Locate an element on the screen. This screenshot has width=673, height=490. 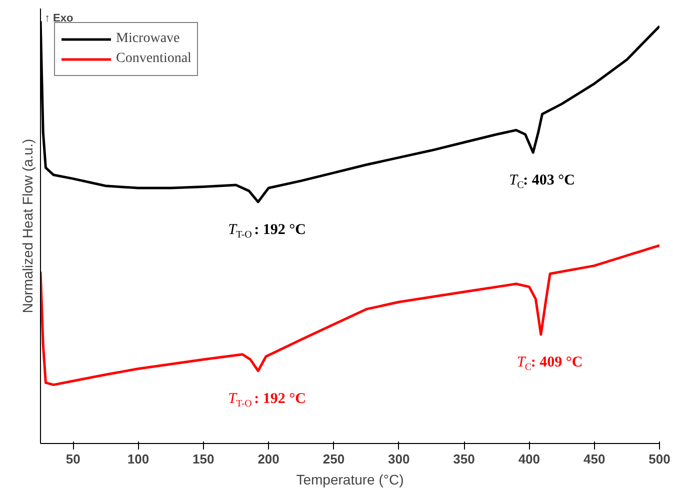
x-tick-label: 500 is located at coordinates (659, 459).